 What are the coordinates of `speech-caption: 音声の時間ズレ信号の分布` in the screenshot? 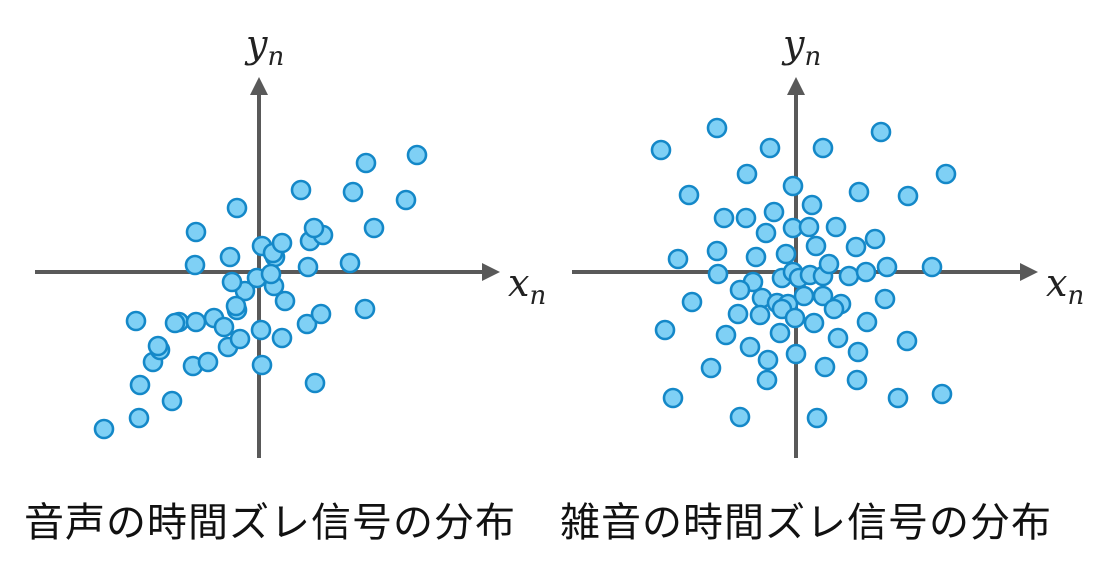 It's located at (270, 523).